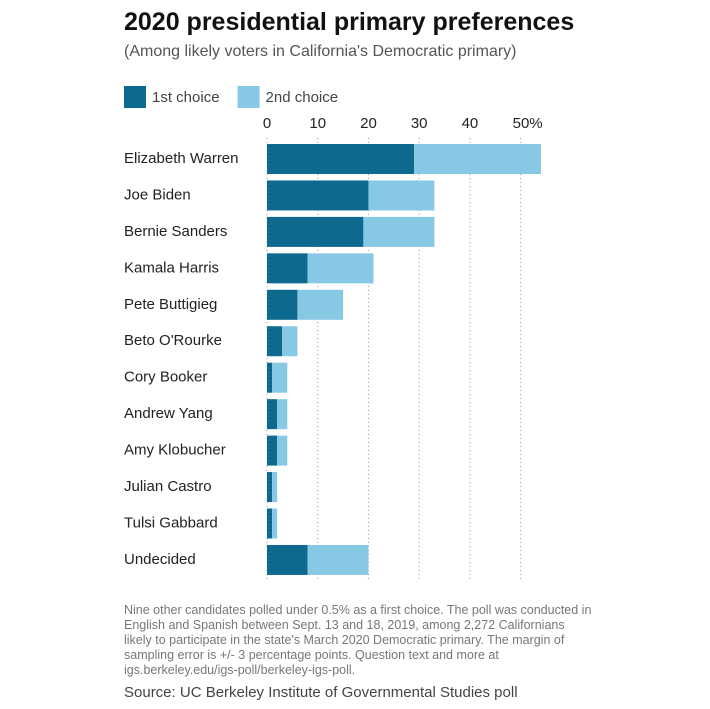 This screenshot has width=710, height=709. I want to click on y-tick-label: Joe Biden, so click(157, 194).